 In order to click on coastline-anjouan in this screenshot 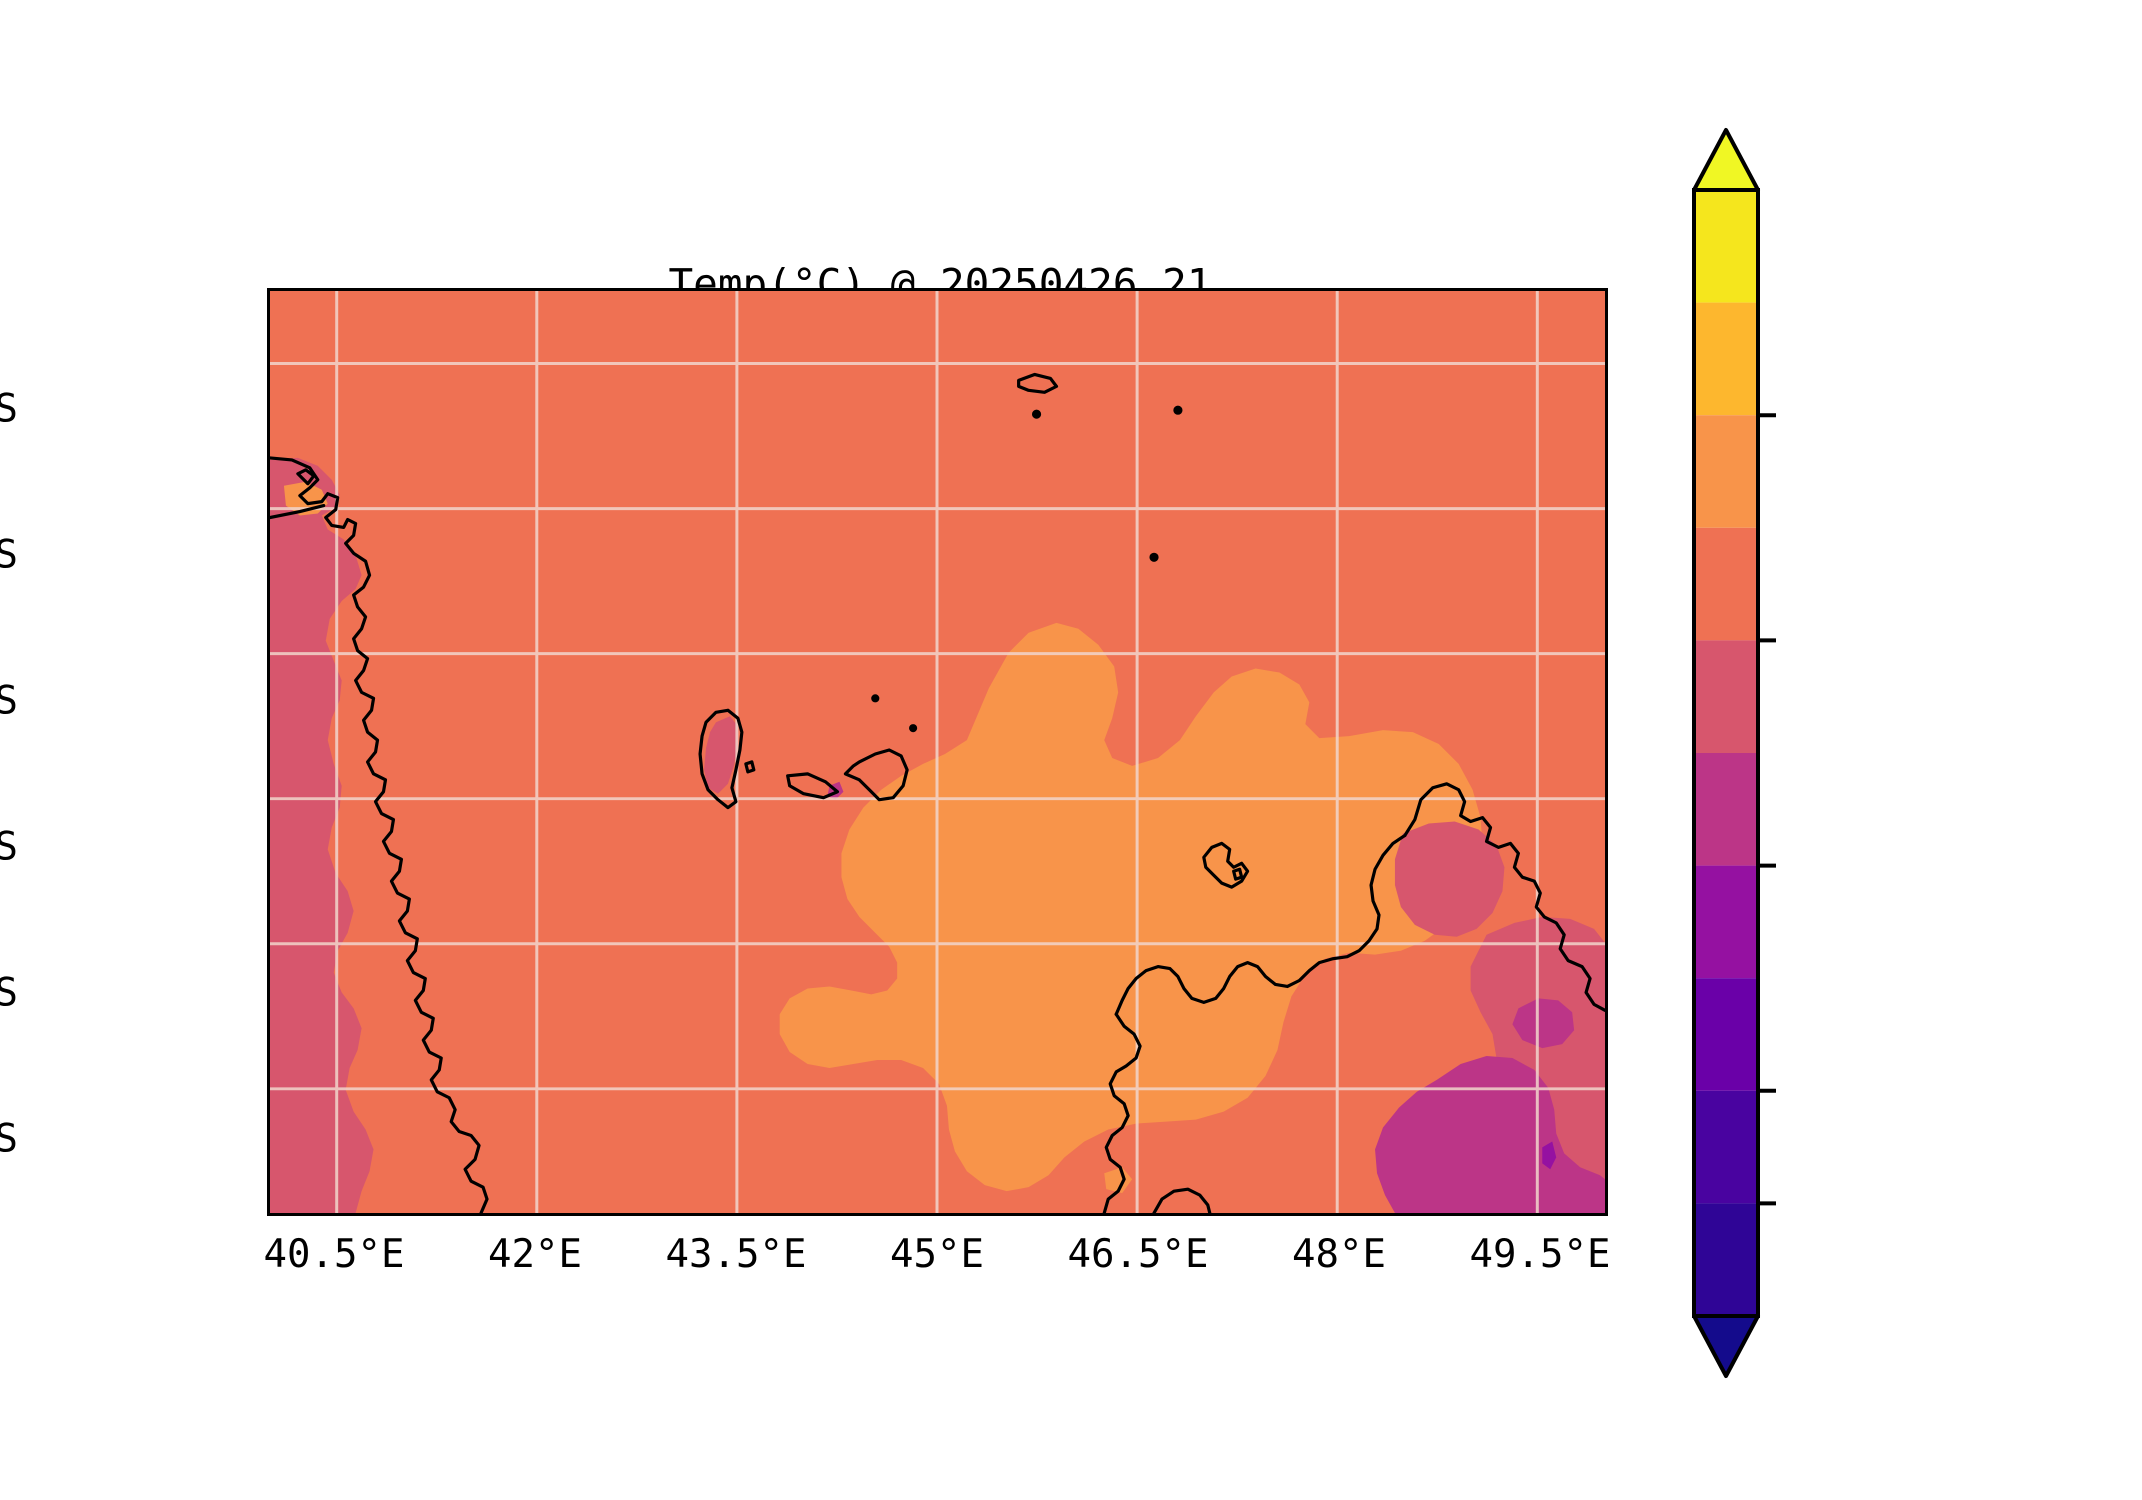, I will do `click(876, 775)`.